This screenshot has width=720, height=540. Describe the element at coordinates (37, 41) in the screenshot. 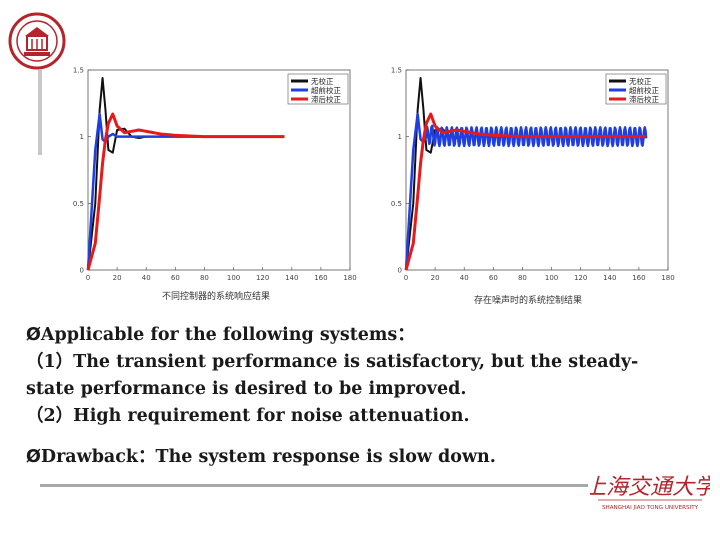

I see `university-seal-icon` at that location.